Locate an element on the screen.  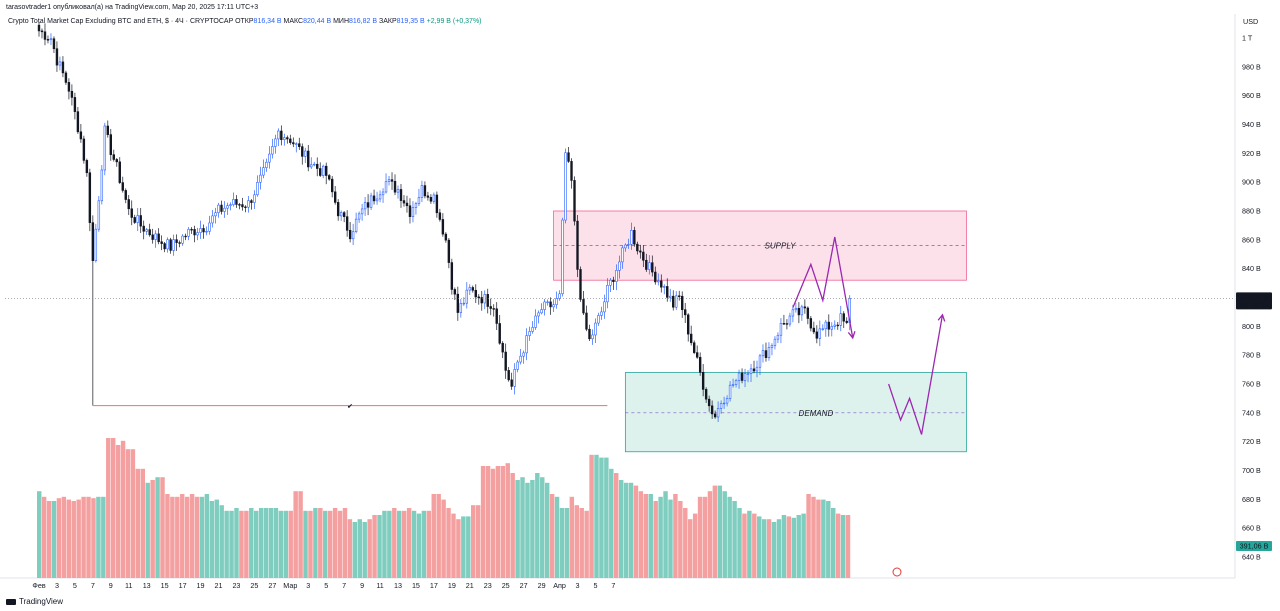
x-tick-label: 23 is located at coordinates (236, 585).